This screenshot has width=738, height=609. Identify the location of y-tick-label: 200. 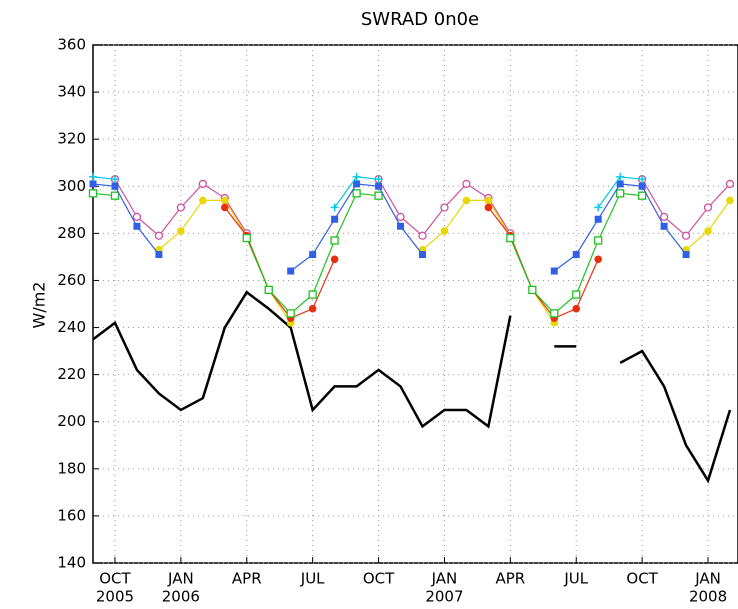
(71, 421).